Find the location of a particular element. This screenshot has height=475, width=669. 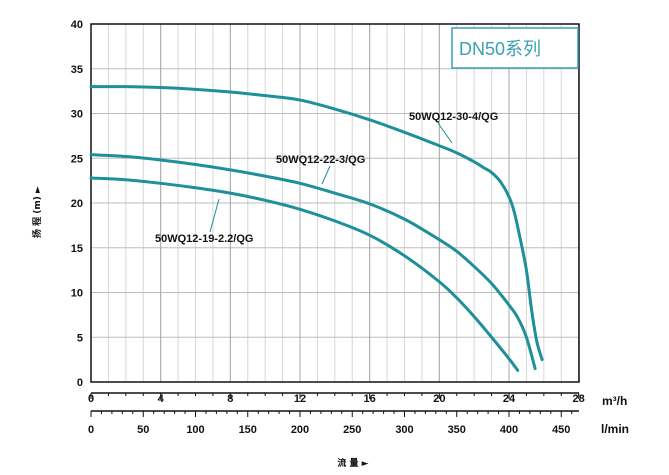

y-tick-label: 15 is located at coordinates (77, 249).